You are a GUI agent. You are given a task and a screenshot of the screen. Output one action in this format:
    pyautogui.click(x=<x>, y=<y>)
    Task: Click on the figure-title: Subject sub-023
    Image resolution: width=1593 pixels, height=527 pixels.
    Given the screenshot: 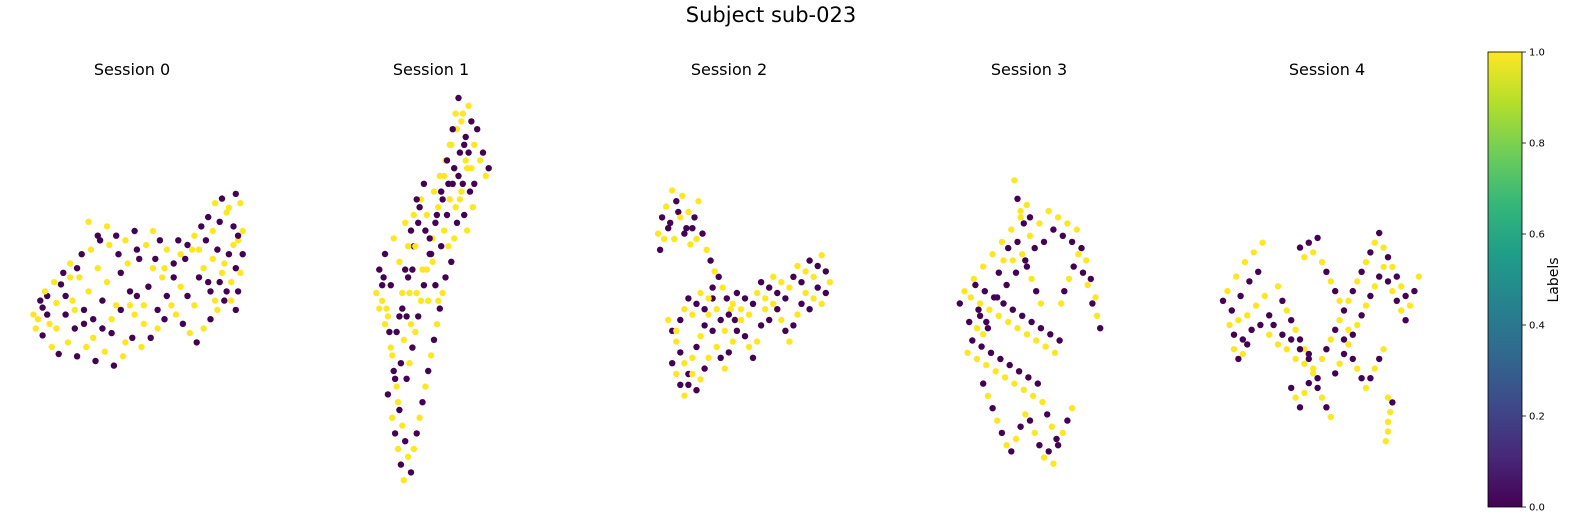 What is the action you would take?
    pyautogui.click(x=771, y=15)
    